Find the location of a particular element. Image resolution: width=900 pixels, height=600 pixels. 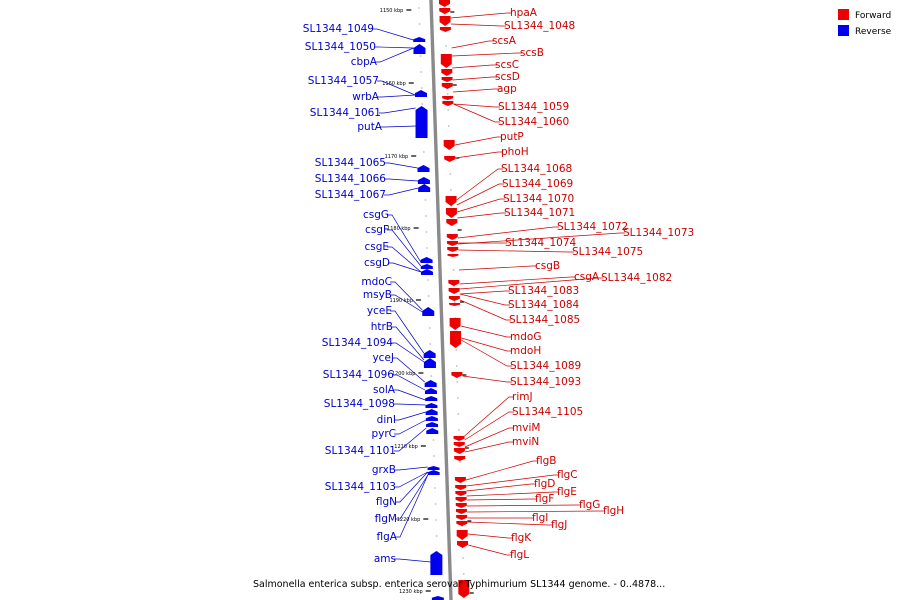

legend: Forward Reverse is located at coordinates (865, 23).